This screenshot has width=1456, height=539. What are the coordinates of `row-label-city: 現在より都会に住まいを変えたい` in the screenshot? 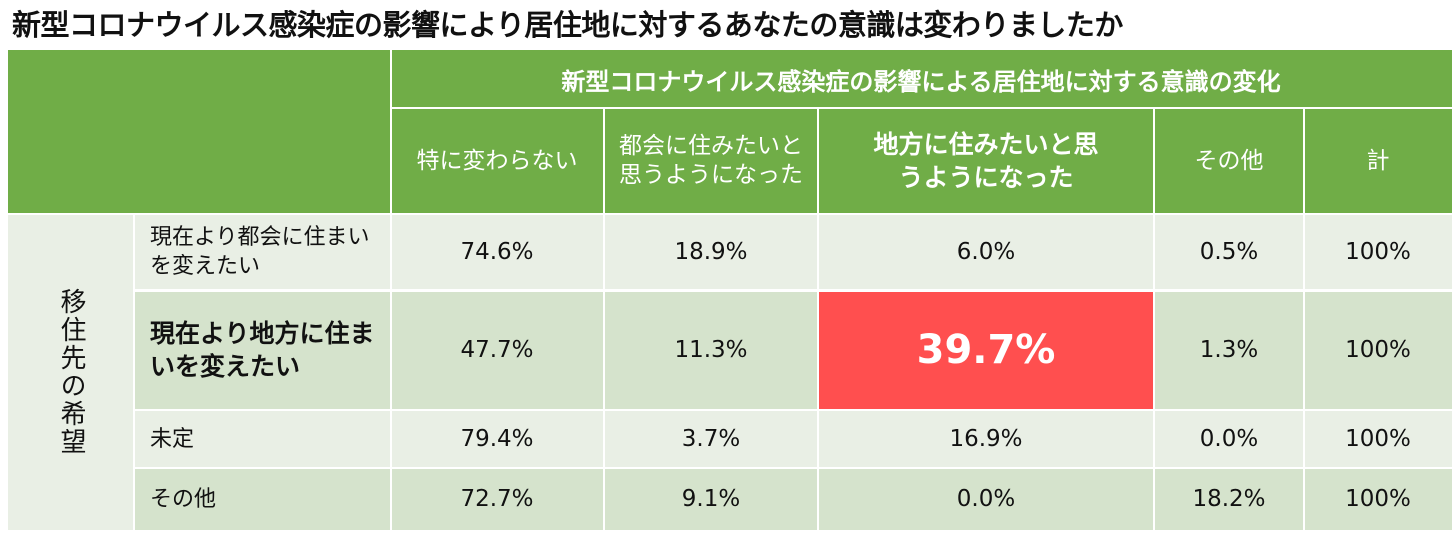 It's located at (262, 252).